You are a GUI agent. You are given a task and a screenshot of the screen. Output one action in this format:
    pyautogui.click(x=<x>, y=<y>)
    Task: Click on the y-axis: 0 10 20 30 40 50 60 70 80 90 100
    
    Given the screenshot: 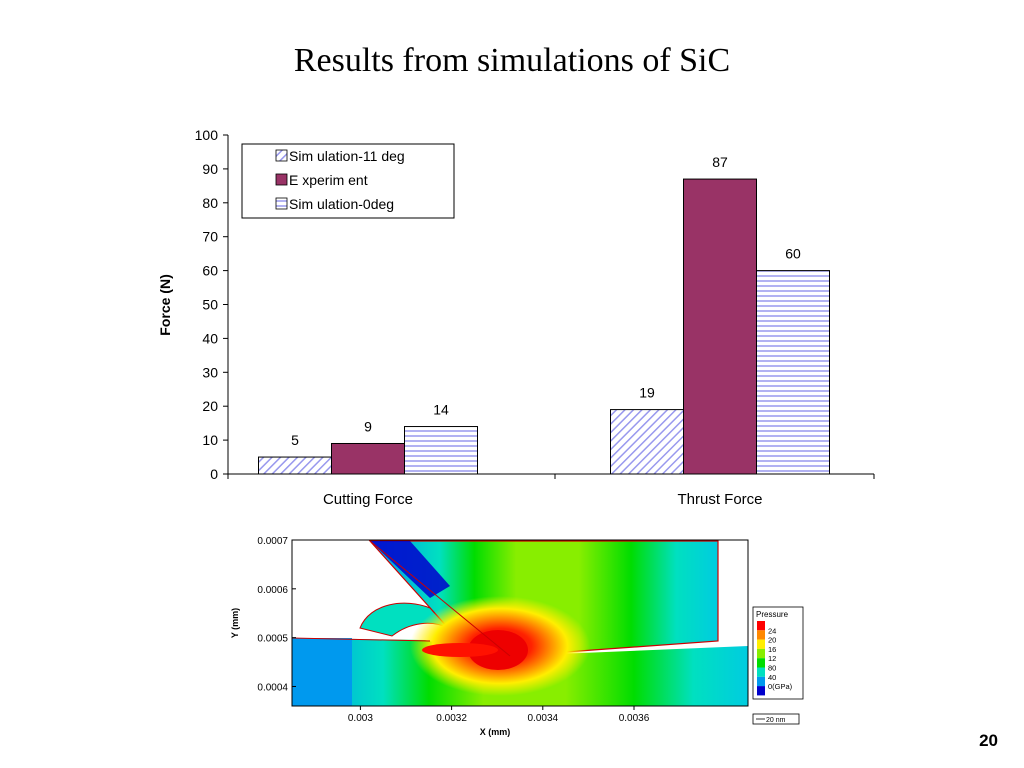 What is the action you would take?
    pyautogui.click(x=212, y=304)
    